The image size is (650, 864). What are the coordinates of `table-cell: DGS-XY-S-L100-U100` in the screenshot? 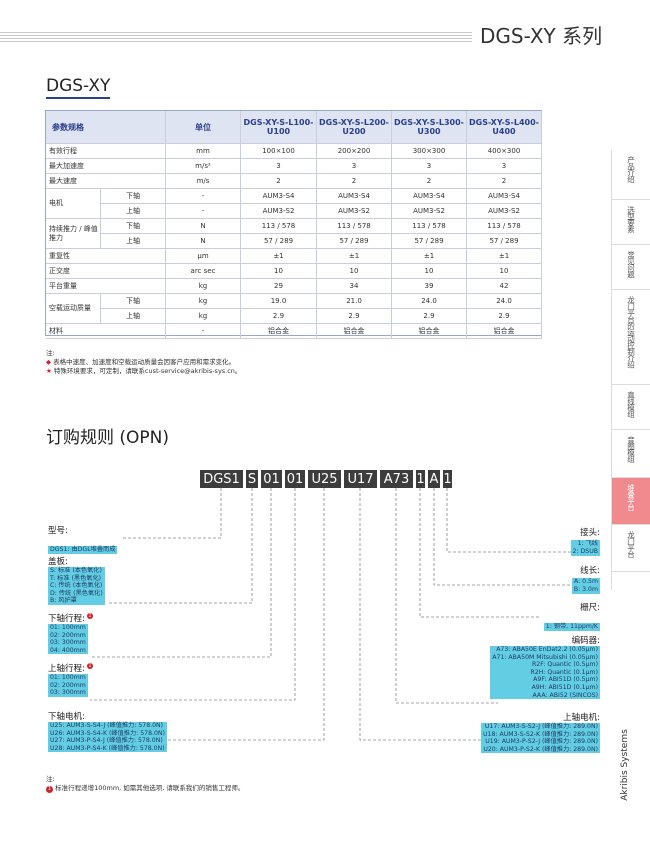 It's located at (279, 127).